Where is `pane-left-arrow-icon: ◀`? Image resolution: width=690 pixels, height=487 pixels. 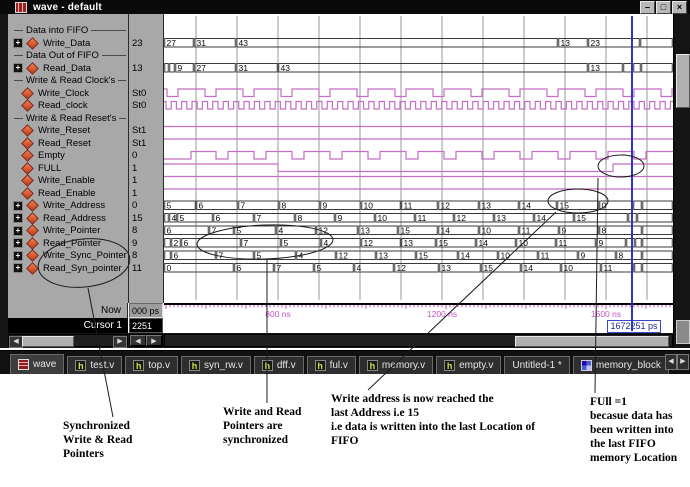
pane-left-arrow-icon: ◀ is located at coordinates (138, 340).